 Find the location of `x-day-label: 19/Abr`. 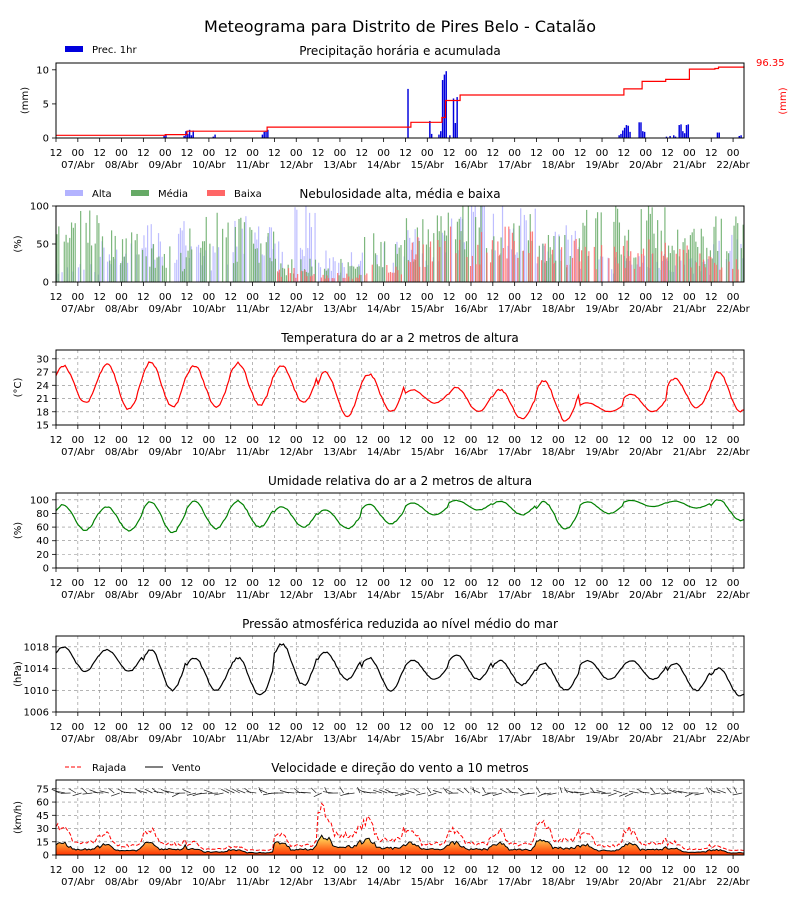

x-day-label: 19/Abr is located at coordinates (602, 595).